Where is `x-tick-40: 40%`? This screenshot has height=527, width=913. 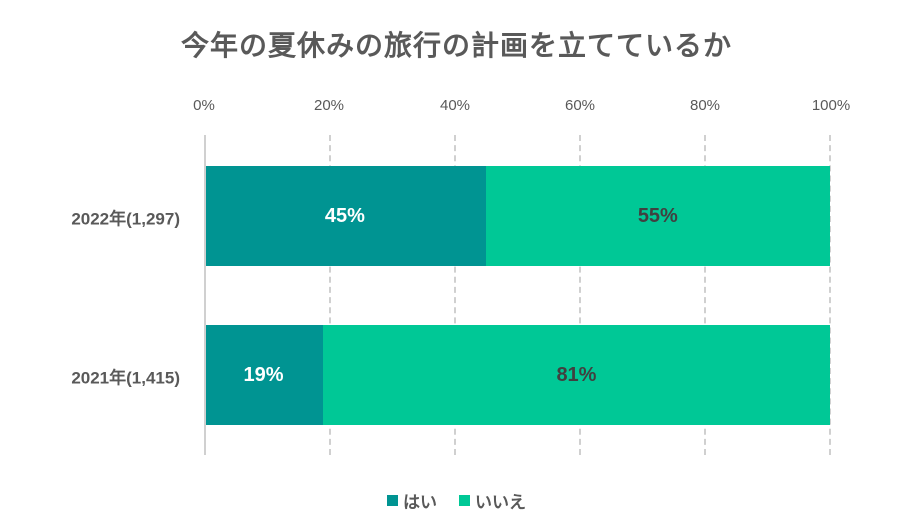 x-tick-40: 40% is located at coordinates (455, 105).